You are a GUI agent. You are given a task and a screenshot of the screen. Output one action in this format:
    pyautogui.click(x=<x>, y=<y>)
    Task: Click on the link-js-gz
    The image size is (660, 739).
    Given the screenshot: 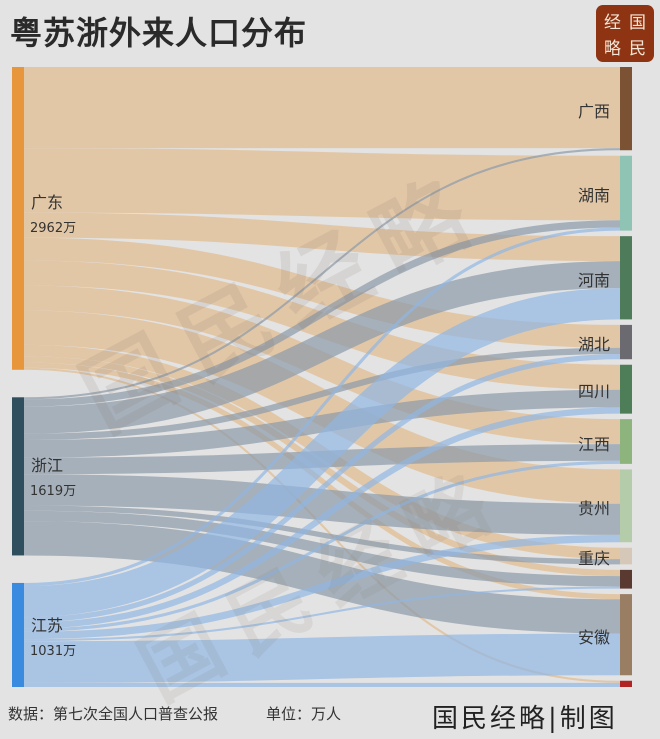 What is the action you would take?
    pyautogui.click(x=322, y=587)
    